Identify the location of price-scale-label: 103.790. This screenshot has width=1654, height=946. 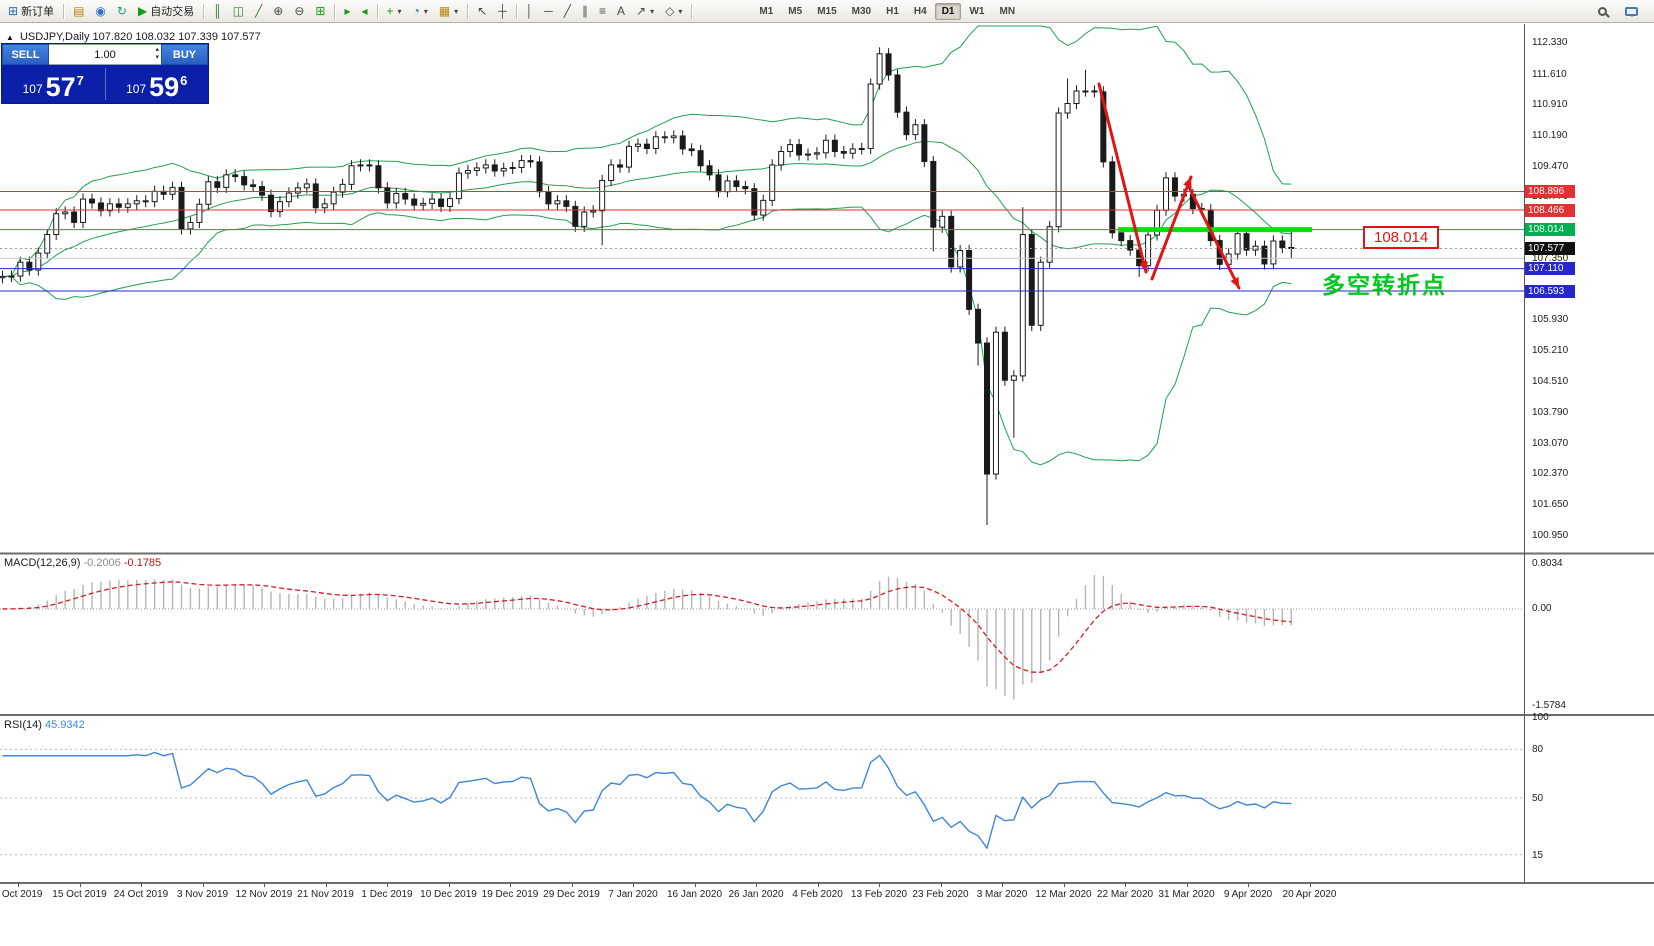
(1550, 412).